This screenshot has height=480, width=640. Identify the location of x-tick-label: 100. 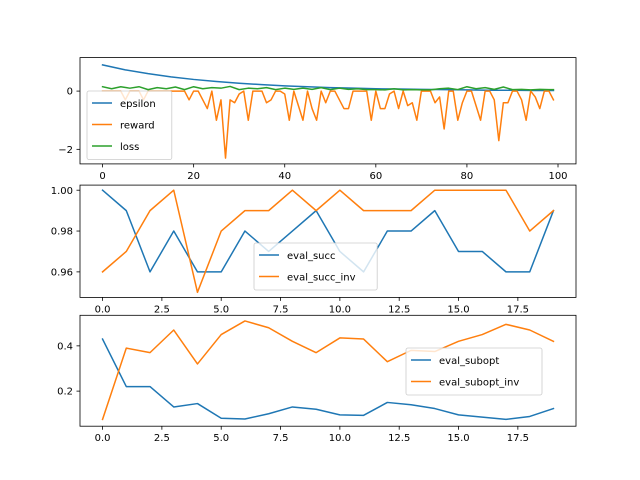
(557, 176).